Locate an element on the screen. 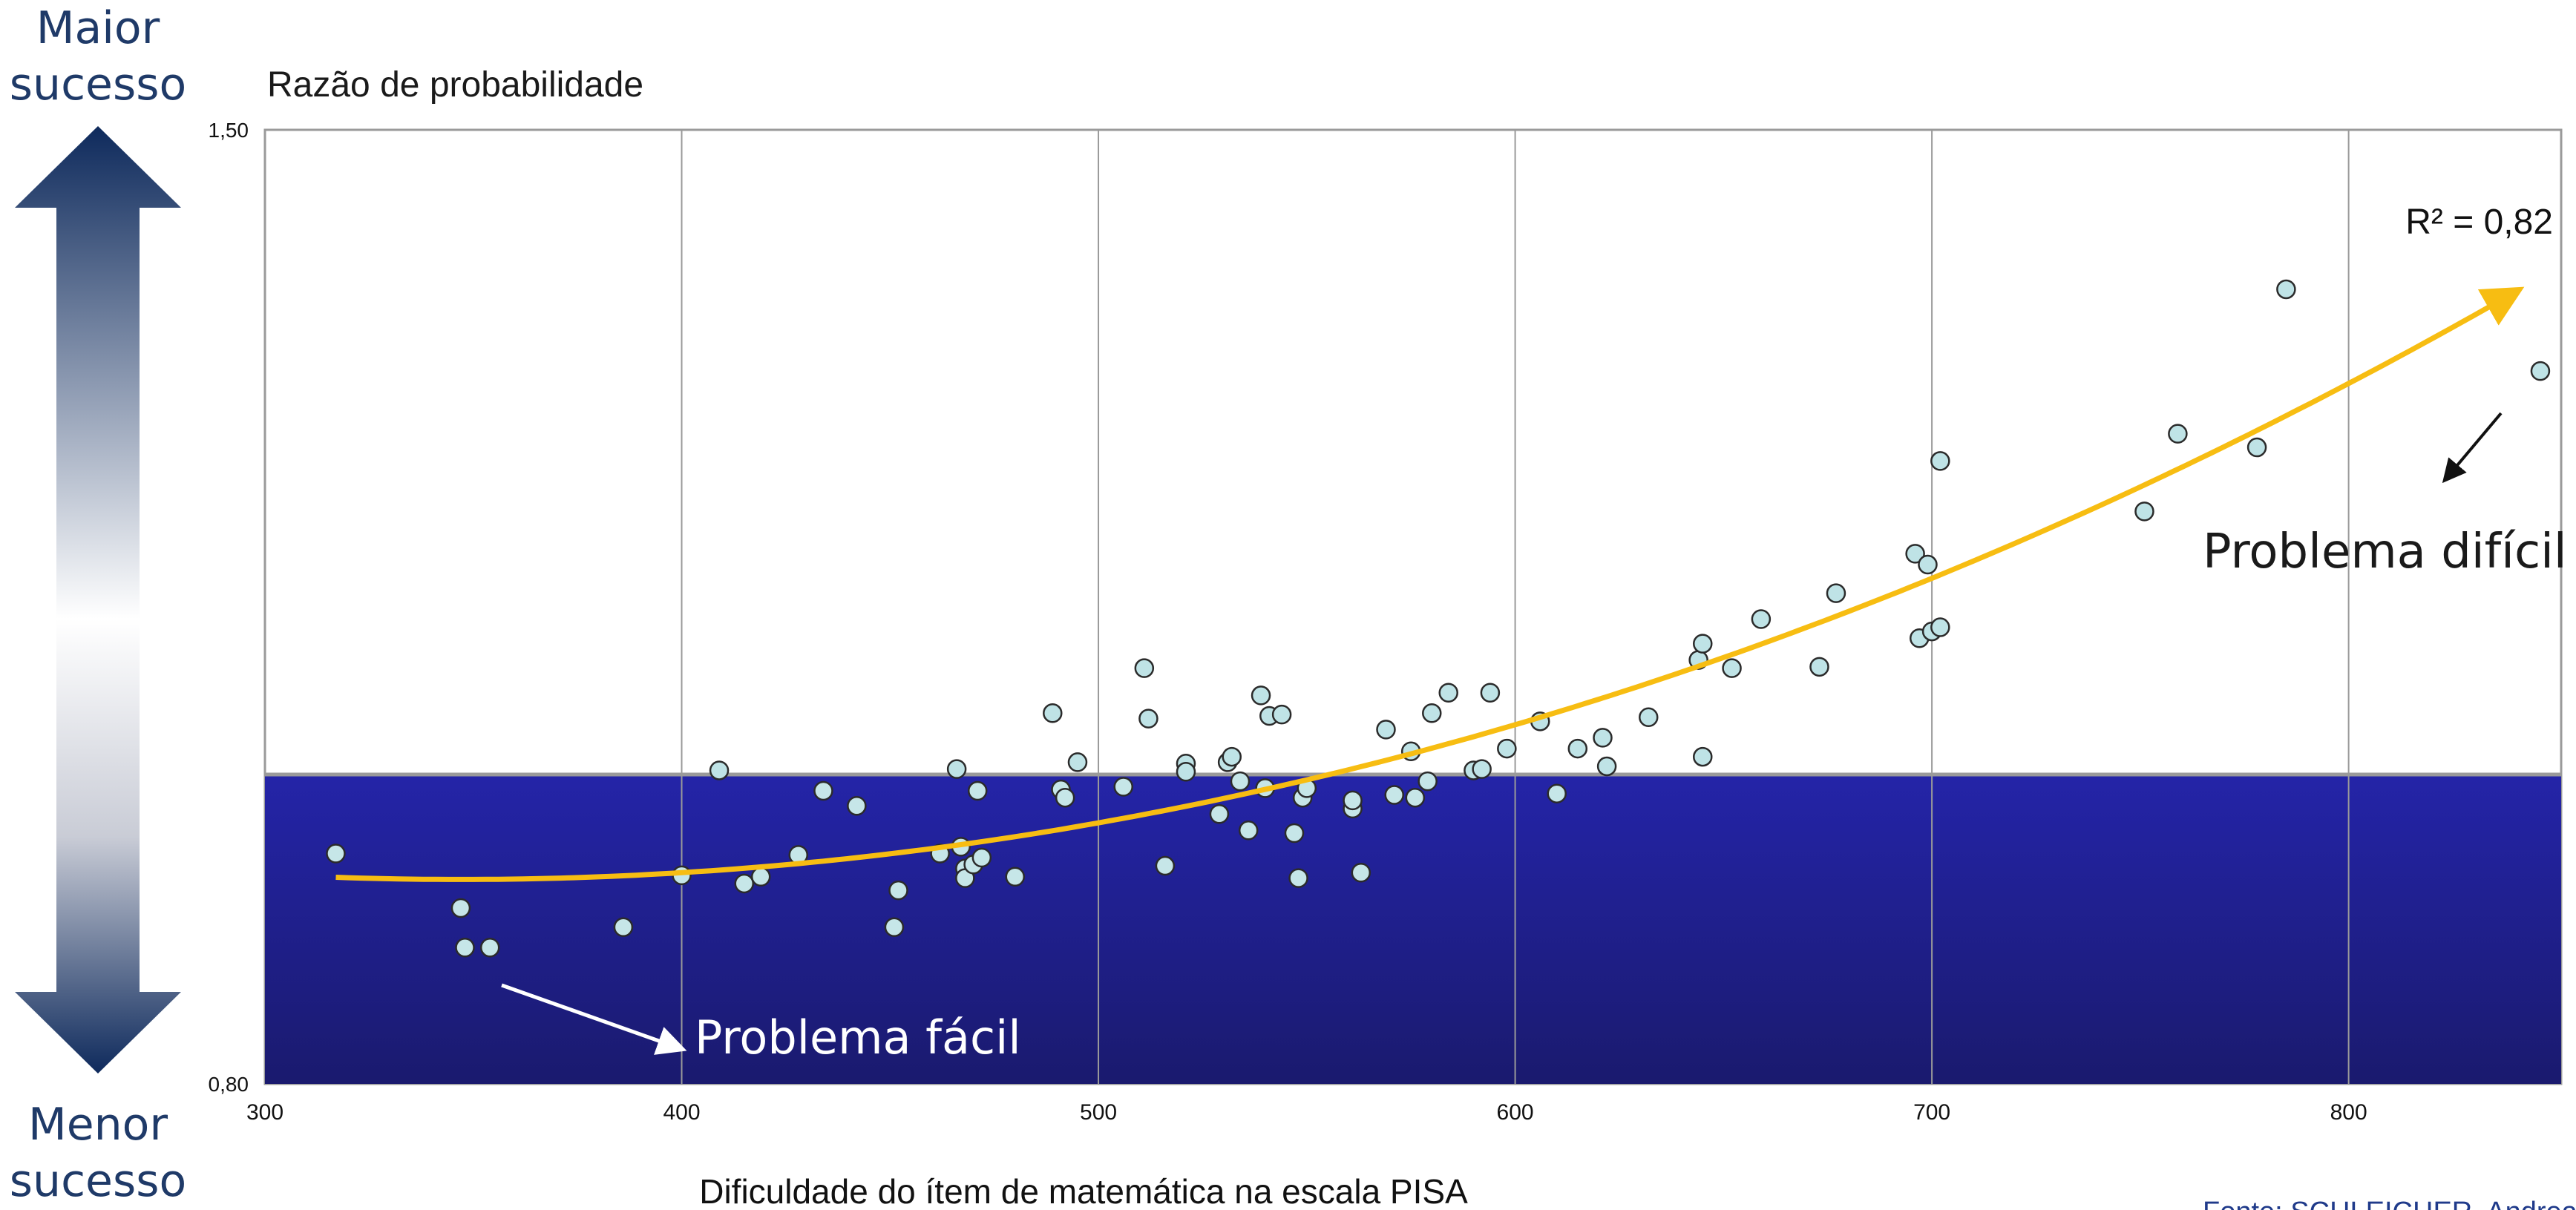 The height and width of the screenshot is (1210, 2576). x-tick-label: 600 is located at coordinates (1515, 1112).